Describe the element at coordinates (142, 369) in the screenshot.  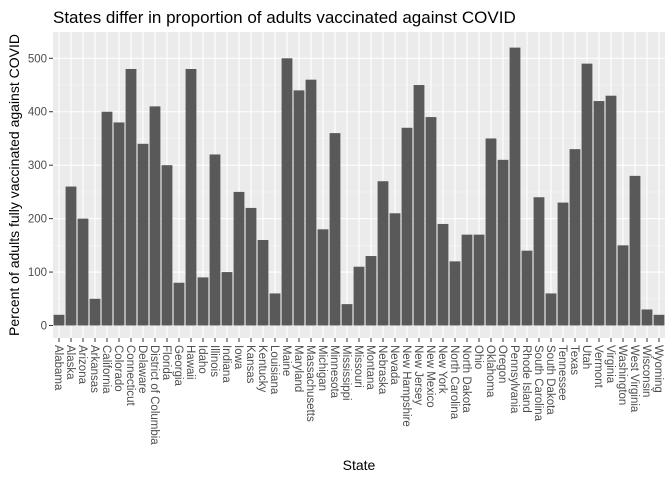
I see `x-tick-label: Delaware` at that location.